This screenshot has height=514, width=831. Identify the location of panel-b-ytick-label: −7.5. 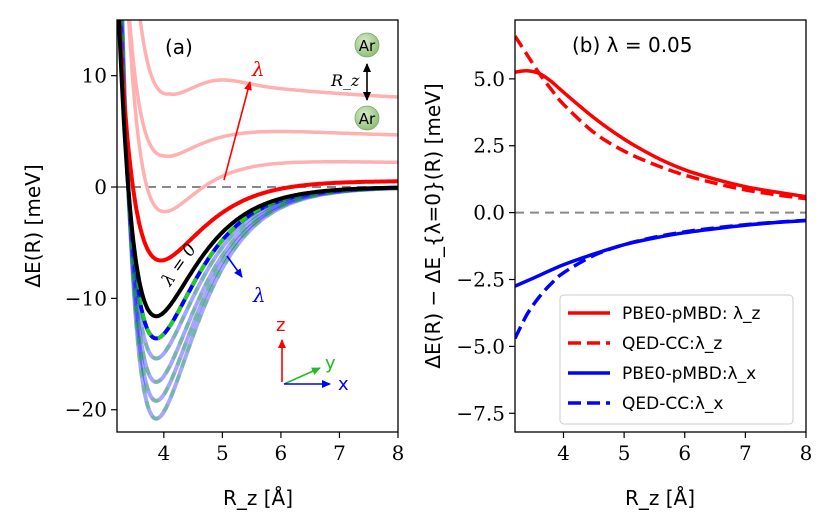
(480, 413).